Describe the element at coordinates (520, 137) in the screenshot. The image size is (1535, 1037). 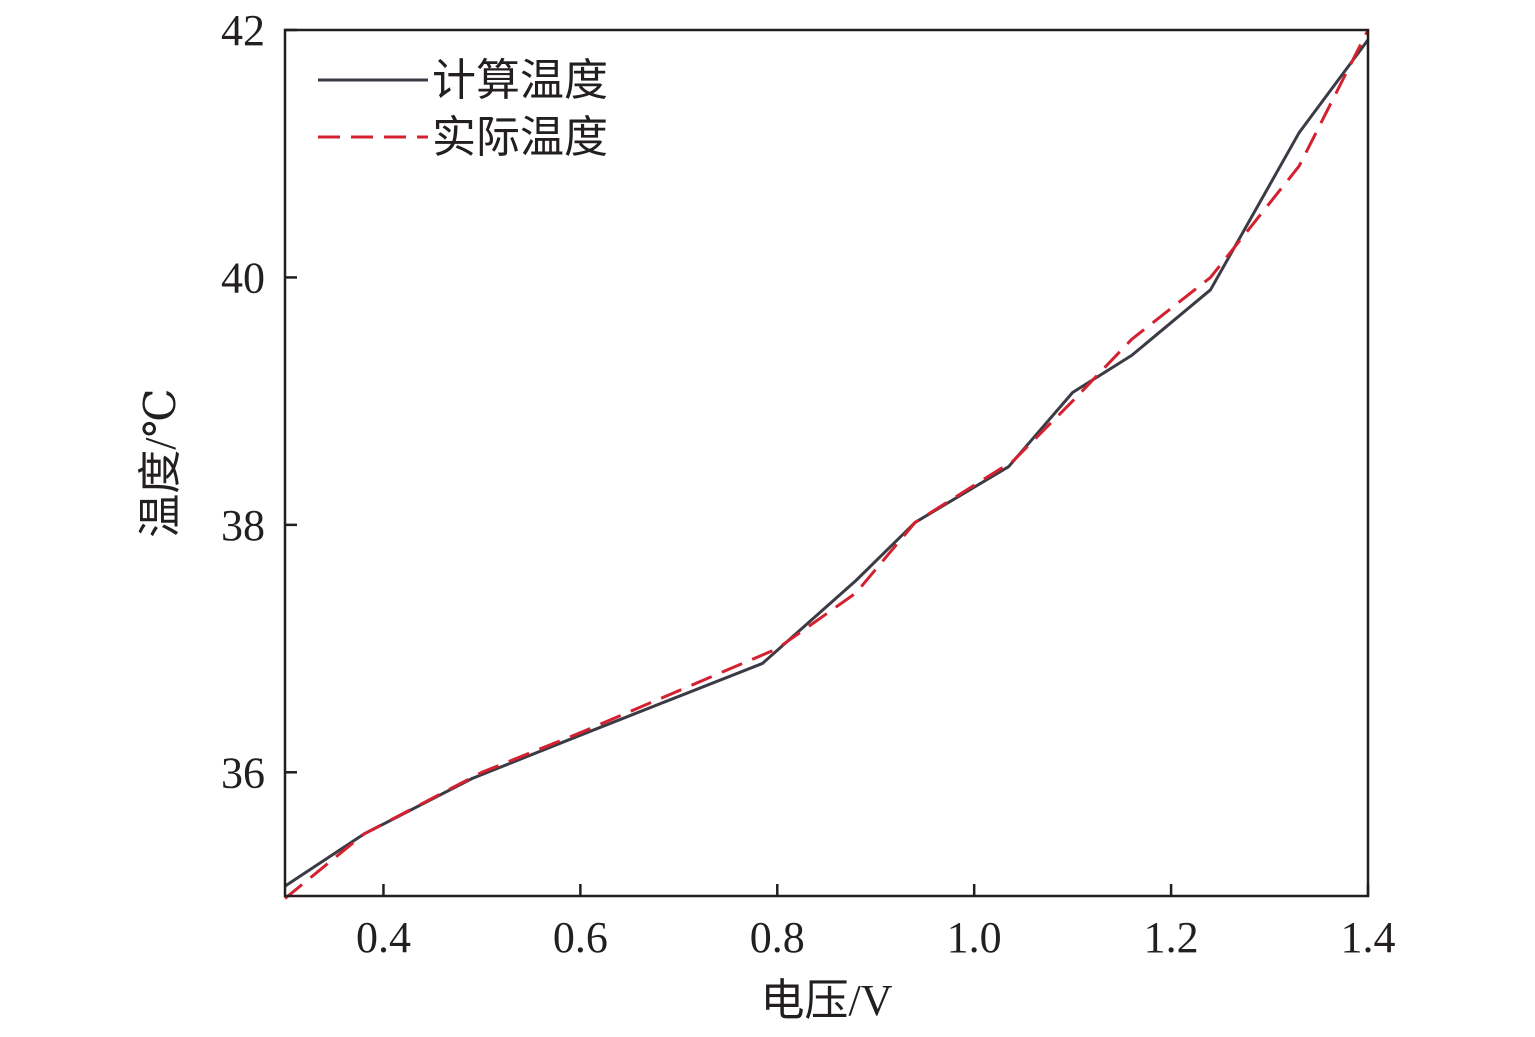
I see `legend-label-2: 实际温度` at that location.